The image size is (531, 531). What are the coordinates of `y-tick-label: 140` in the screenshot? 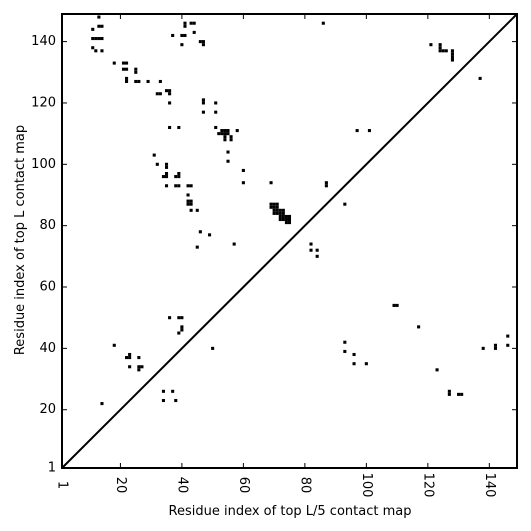 It's located at (43, 41).